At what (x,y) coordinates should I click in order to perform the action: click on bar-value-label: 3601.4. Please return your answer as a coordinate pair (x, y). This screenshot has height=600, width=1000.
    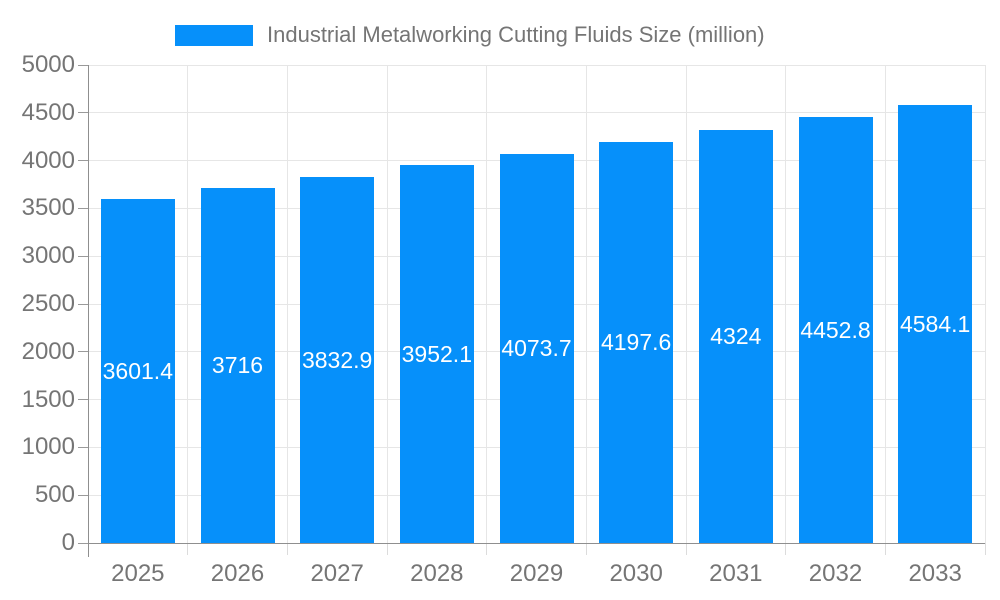
    Looking at the image, I should click on (137, 370).